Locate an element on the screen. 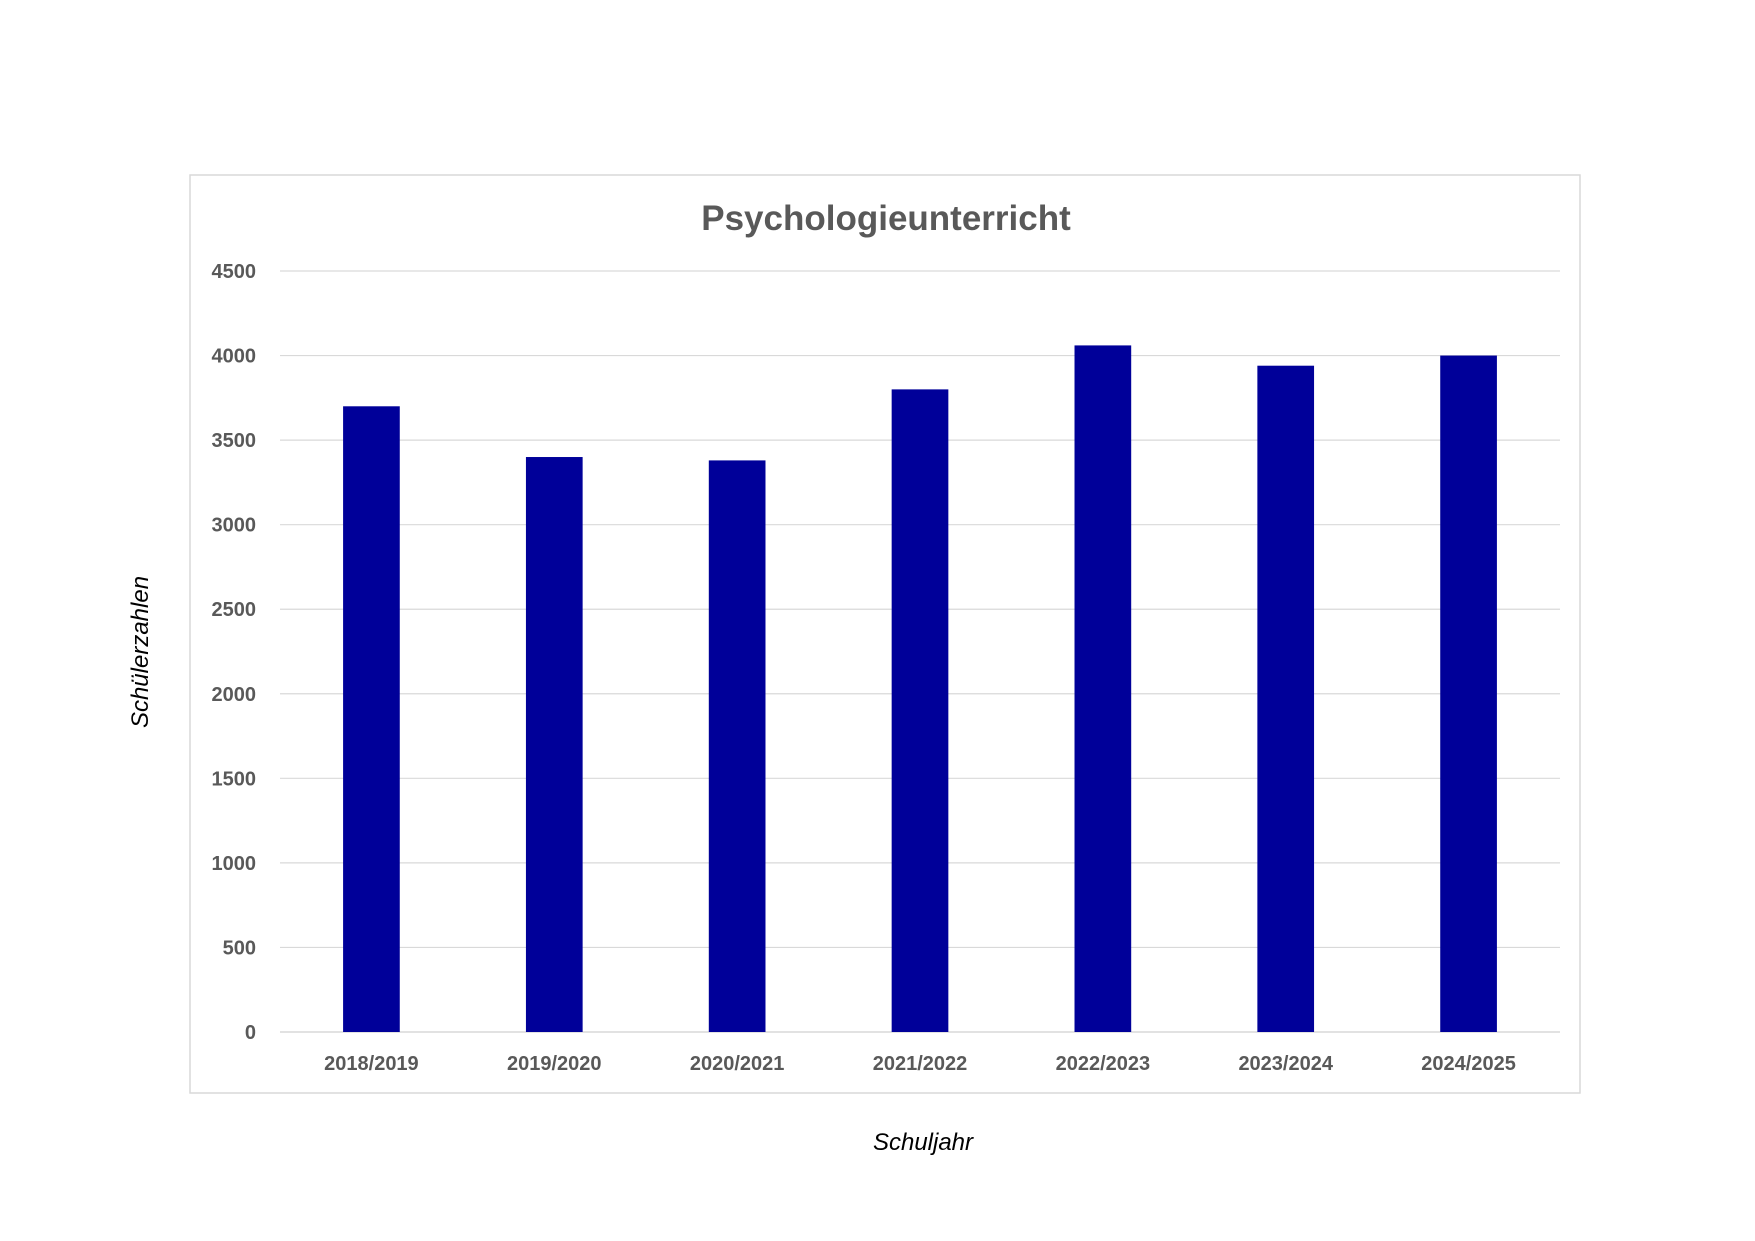 The height and width of the screenshot is (1241, 1755). y-tick-label: 3000 is located at coordinates (234, 526).